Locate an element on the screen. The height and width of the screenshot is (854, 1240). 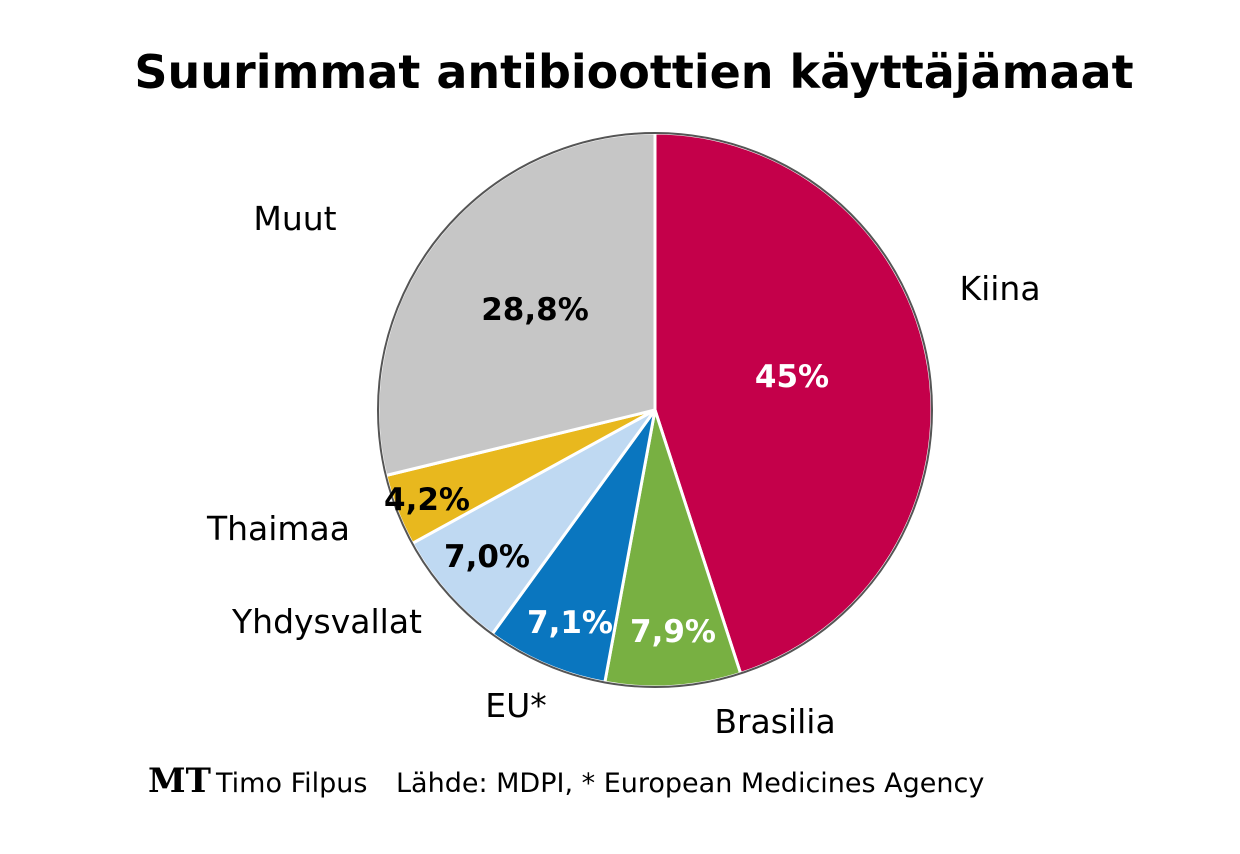
percentage-label-5: 28,8% is located at coordinates (535, 310).